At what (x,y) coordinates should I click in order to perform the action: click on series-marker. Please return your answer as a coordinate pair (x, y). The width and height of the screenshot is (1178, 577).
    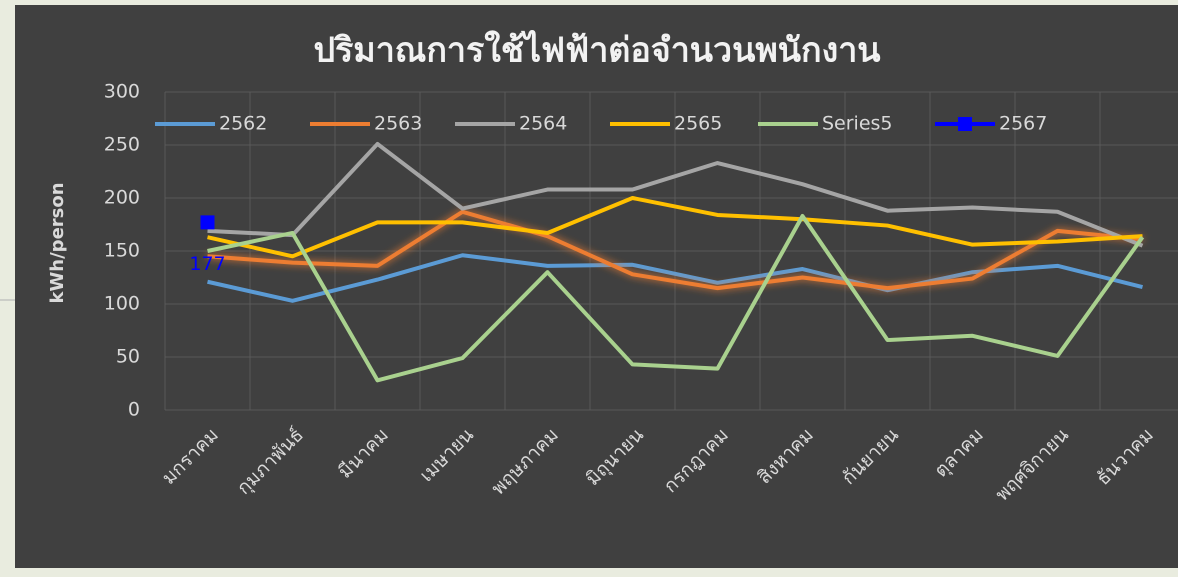
    Looking at the image, I should click on (207, 222).